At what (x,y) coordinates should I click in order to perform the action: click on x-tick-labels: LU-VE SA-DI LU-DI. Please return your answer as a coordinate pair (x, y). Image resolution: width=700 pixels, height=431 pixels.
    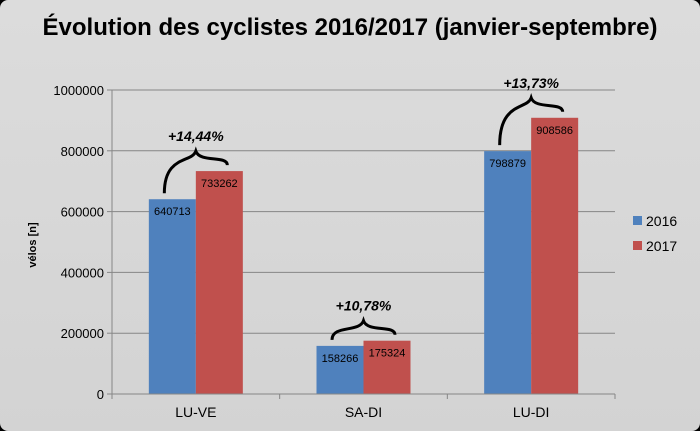
    Looking at the image, I should click on (362, 412).